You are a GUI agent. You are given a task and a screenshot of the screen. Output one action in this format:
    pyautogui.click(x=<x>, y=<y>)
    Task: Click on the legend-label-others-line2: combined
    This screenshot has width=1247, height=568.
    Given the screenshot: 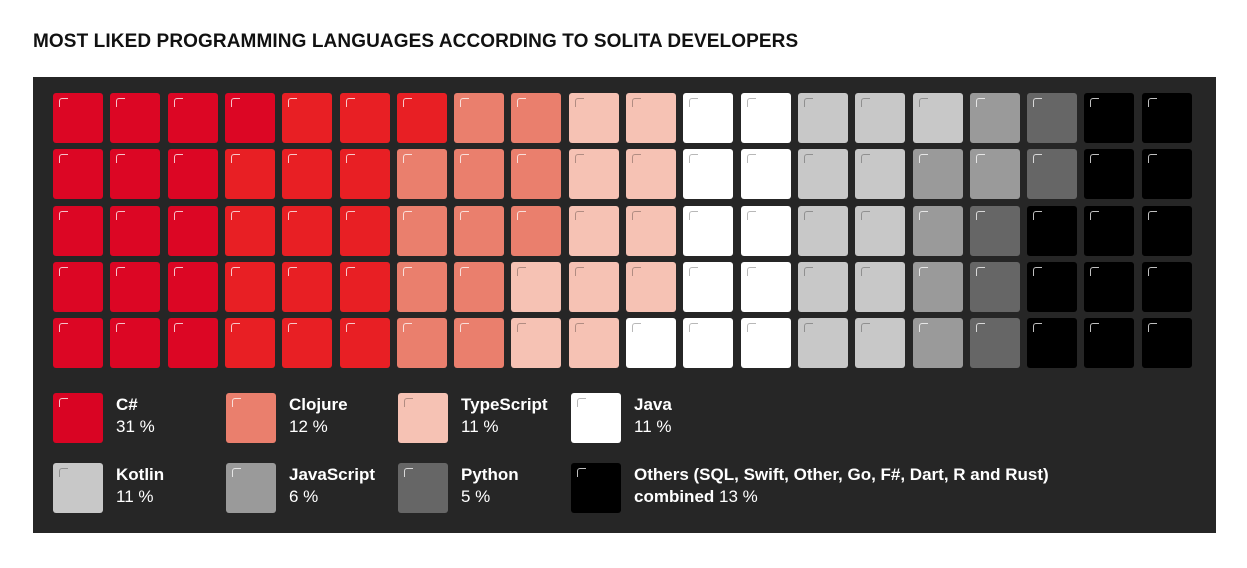 What is the action you would take?
    pyautogui.click(x=674, y=496)
    